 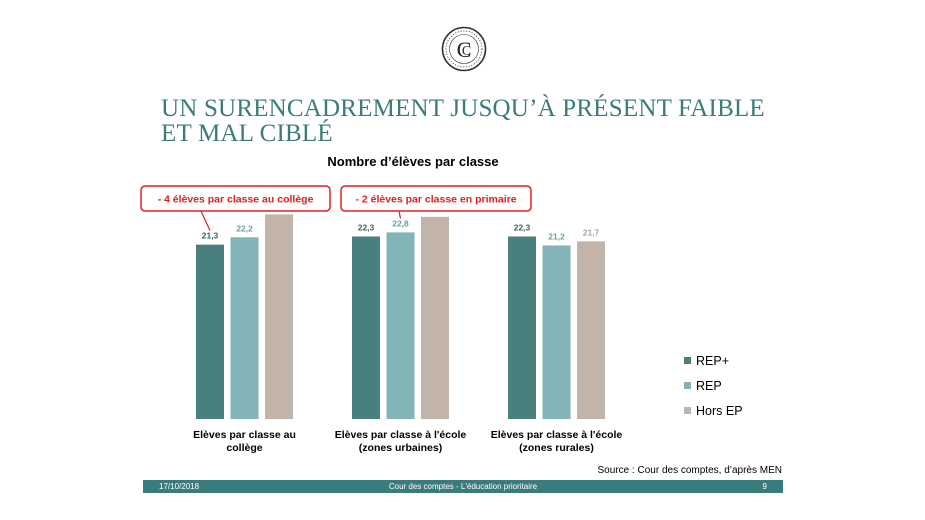 I want to click on legend-label: REP+, so click(x=712, y=361).